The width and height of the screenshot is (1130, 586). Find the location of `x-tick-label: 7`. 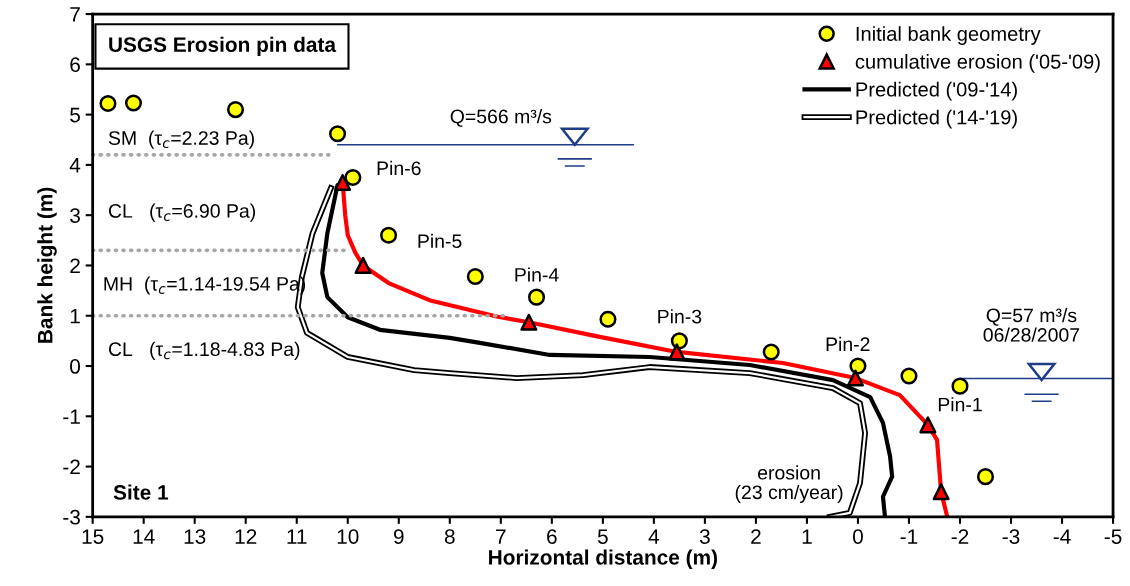

x-tick-label: 7 is located at coordinates (501, 536).